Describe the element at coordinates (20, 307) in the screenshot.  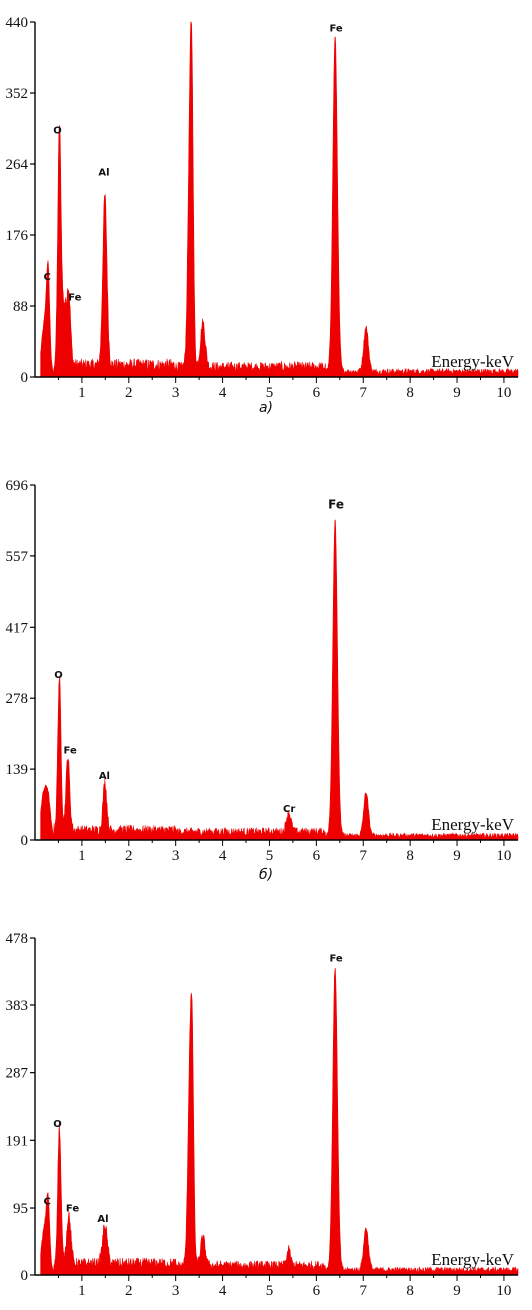
I see `y-tick-label: 88` at that location.